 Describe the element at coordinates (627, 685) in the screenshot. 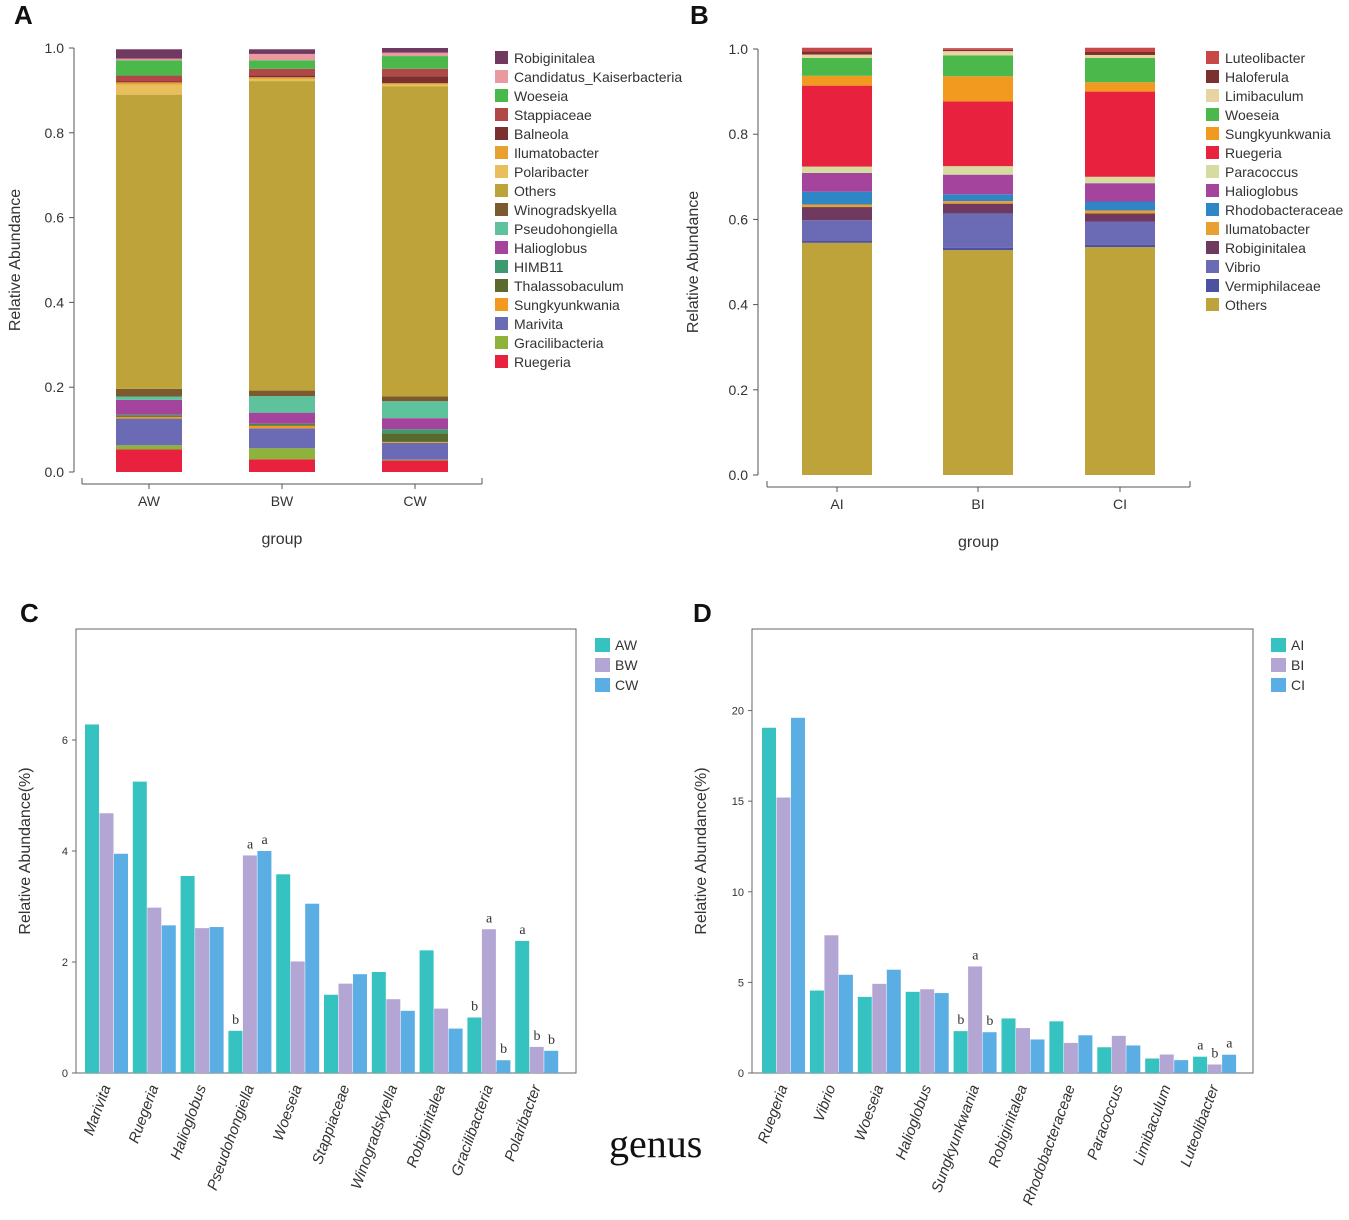

I see `legend-label-cw: CW` at that location.